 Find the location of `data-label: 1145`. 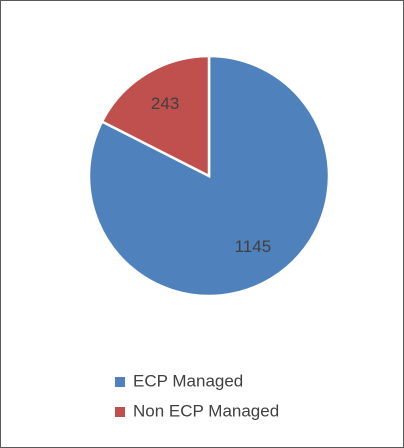

data-label: 1145 is located at coordinates (253, 246).